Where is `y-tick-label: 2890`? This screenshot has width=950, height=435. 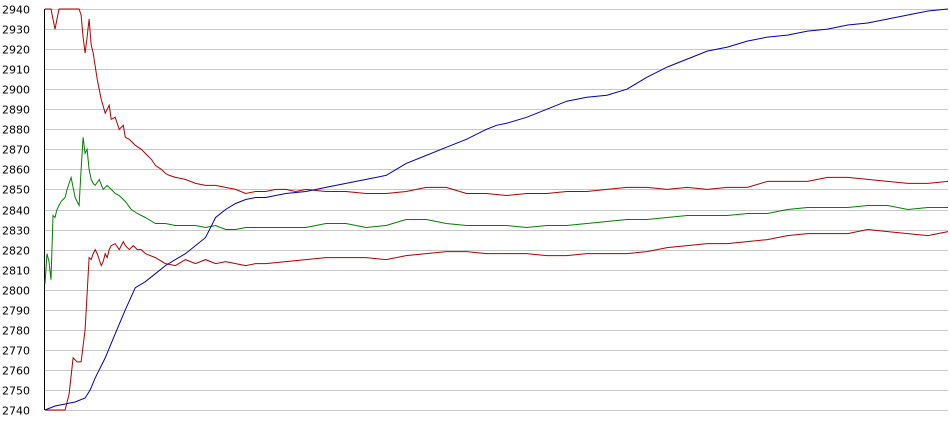
y-tick-label: 2890 is located at coordinates (16, 110).